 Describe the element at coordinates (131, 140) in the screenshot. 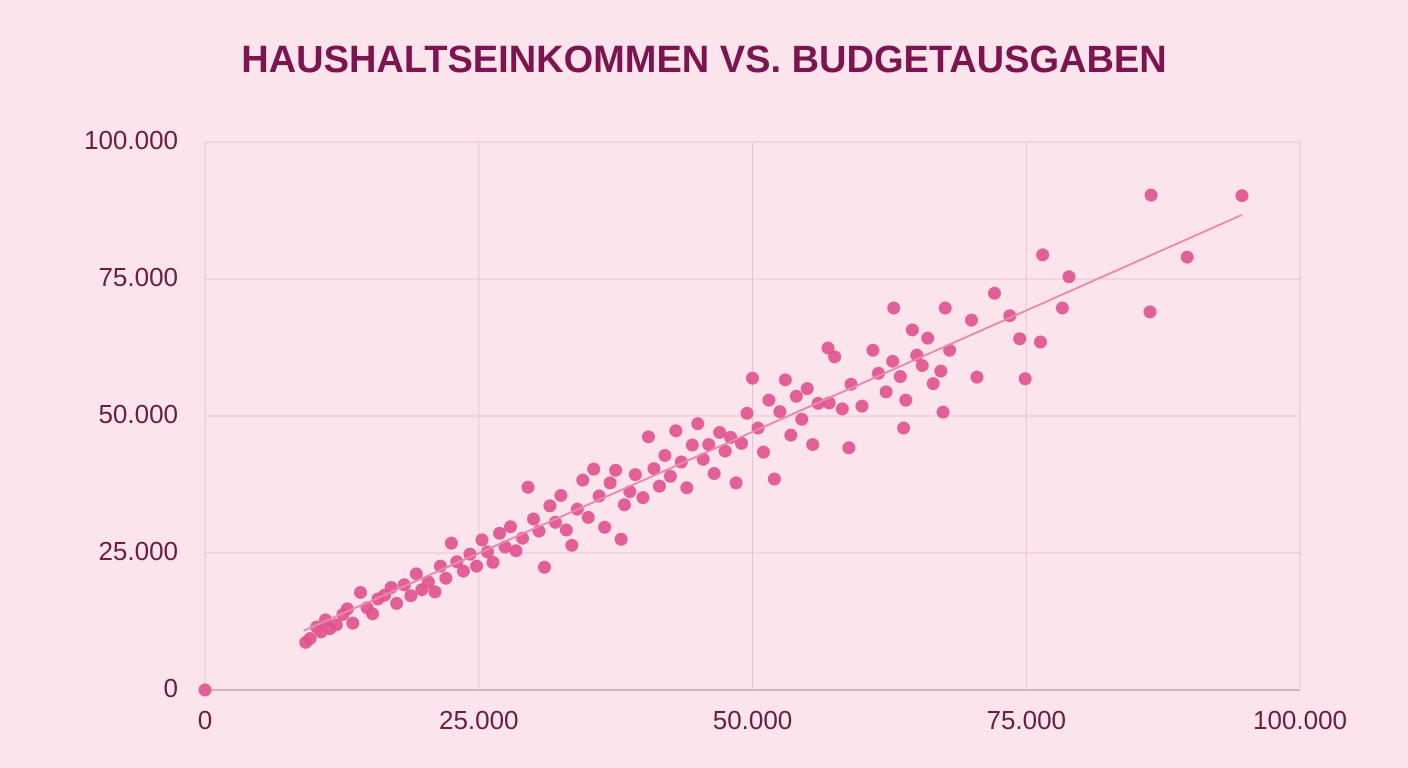

I see `y-tick-label: 100.000` at that location.